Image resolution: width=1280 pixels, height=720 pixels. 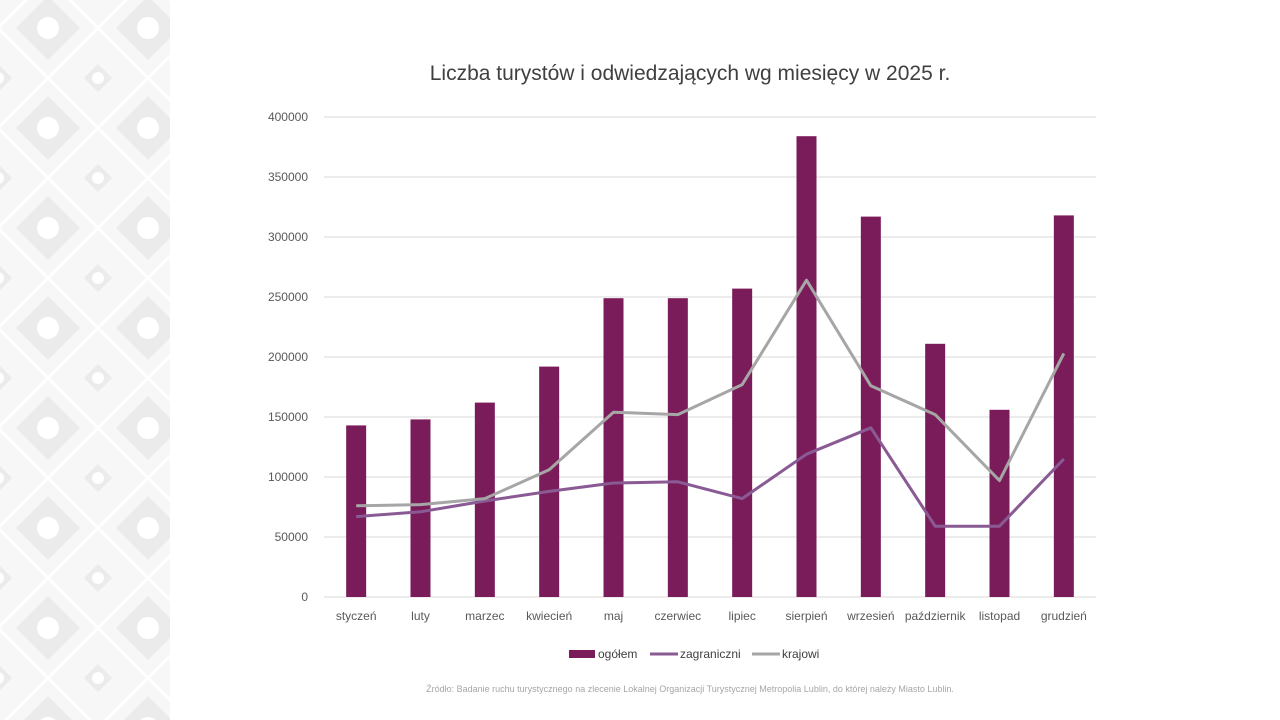 I want to click on line-zagraniczni, so click(x=710, y=477).